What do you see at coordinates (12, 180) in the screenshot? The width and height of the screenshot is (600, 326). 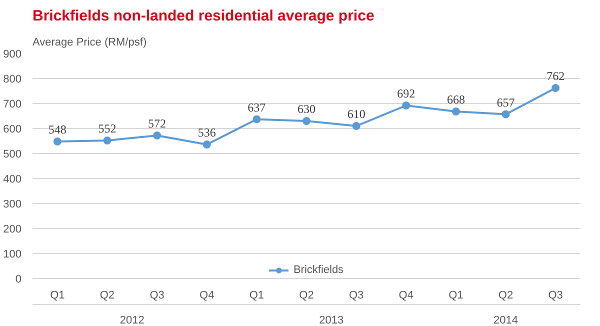 I see `y-tick-label: 400` at bounding box center [12, 180].